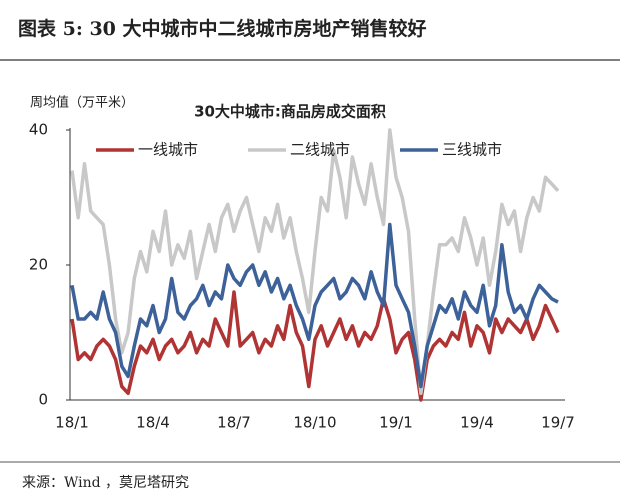 The width and height of the screenshot is (620, 504). Describe the element at coordinates (43, 400) in the screenshot. I see `y-tick-label: 0` at that location.